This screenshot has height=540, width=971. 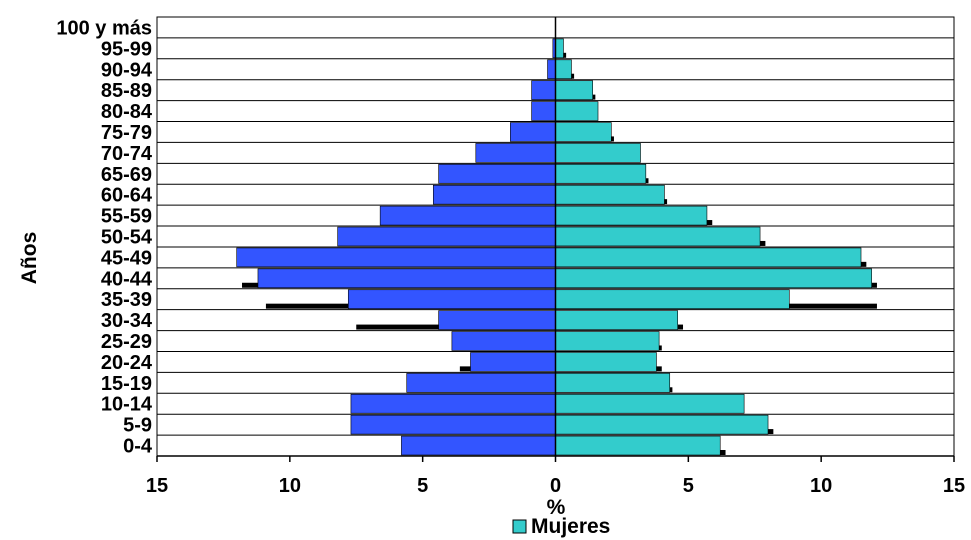 I want to click on category-label: 5-9, so click(x=137, y=426).